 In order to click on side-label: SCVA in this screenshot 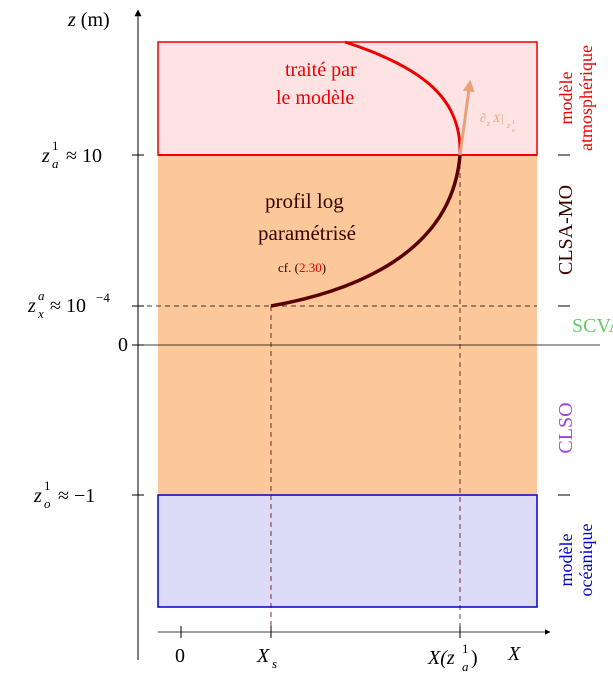, I will do `click(592, 326)`.